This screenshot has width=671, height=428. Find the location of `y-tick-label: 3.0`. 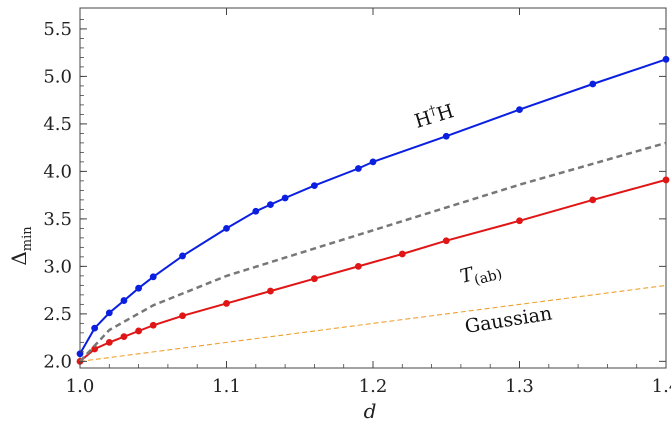

y-tick-label: 3.0 is located at coordinates (57, 266).